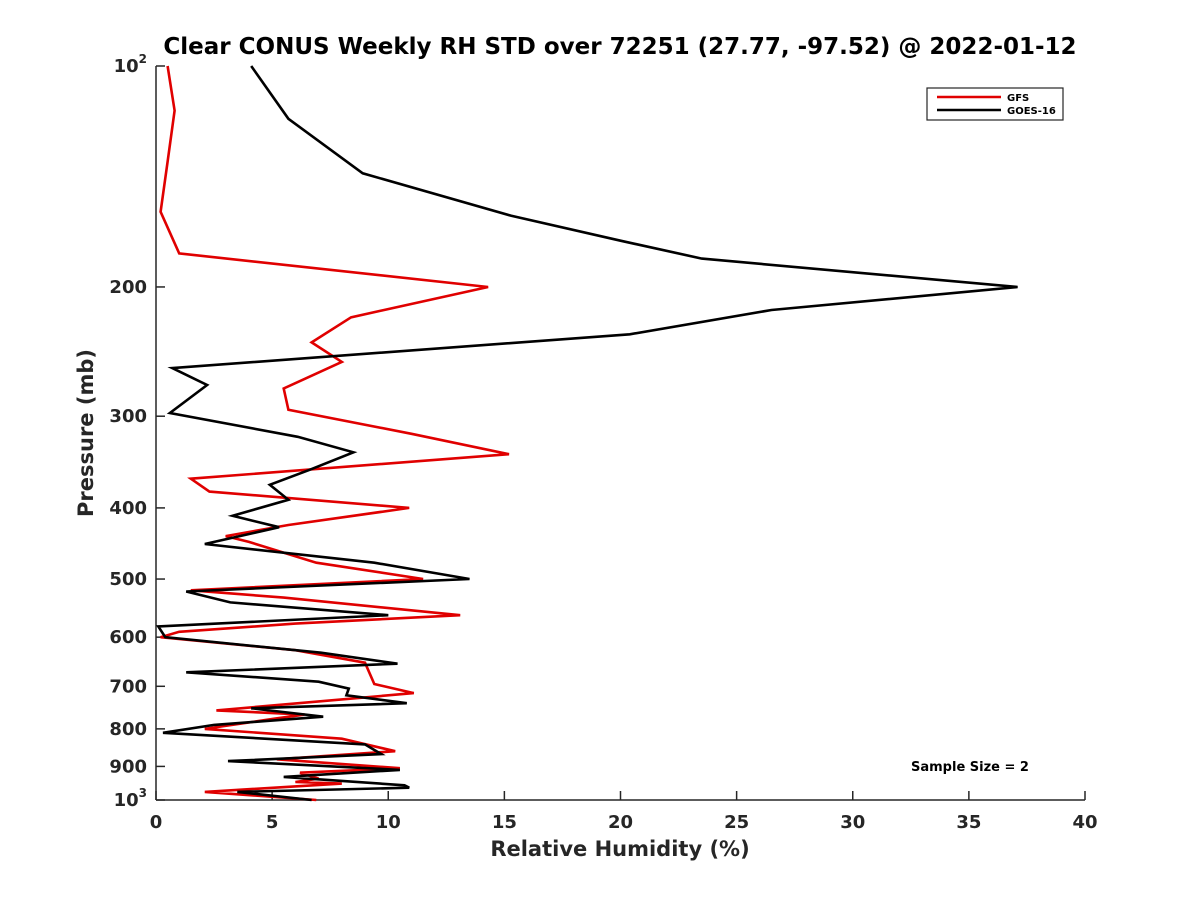  Describe the element at coordinates (970, 767) in the screenshot. I see `sample-size-annotation: Sample Size = 2` at that location.